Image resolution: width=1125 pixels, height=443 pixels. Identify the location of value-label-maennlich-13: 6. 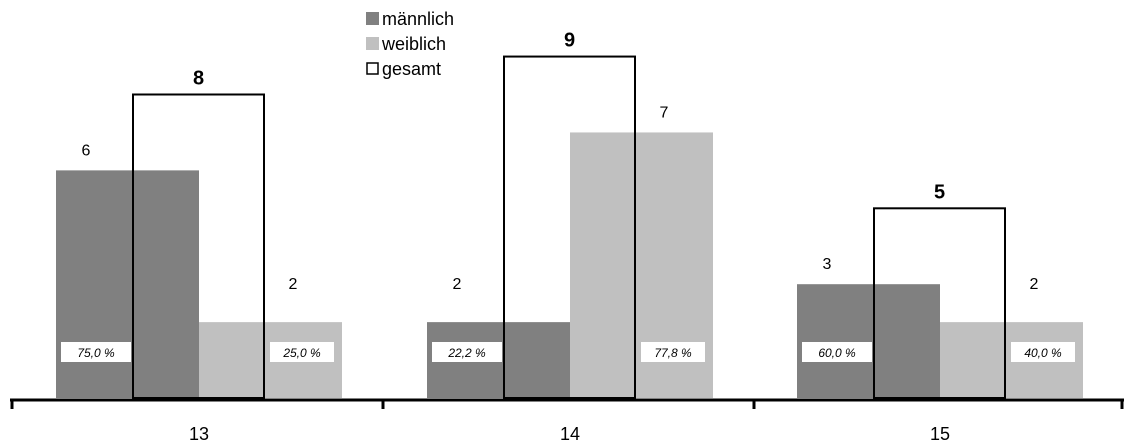
(86, 150).